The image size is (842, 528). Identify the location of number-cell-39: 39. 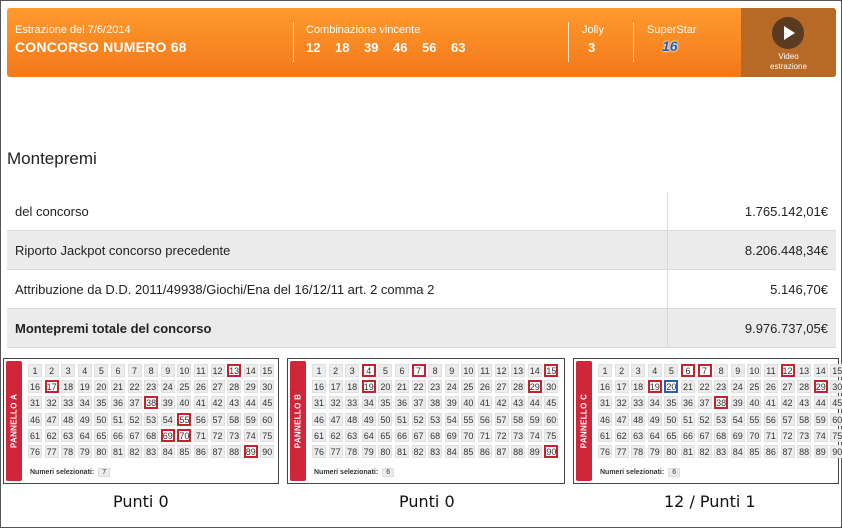
(451, 403).